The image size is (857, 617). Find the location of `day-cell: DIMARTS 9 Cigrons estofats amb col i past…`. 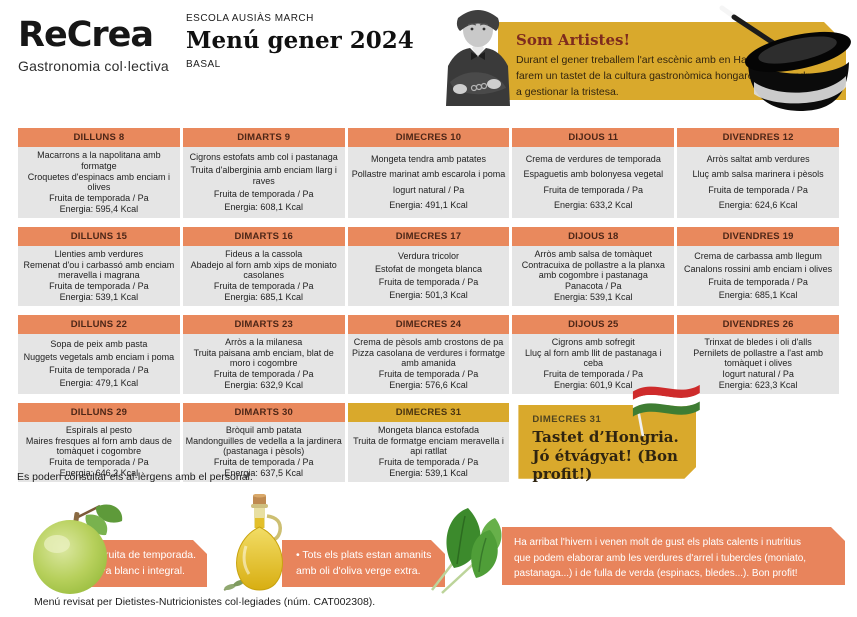

day-cell: DIMARTS 9 Cigrons estofats amb col i past… is located at coordinates (263, 173).